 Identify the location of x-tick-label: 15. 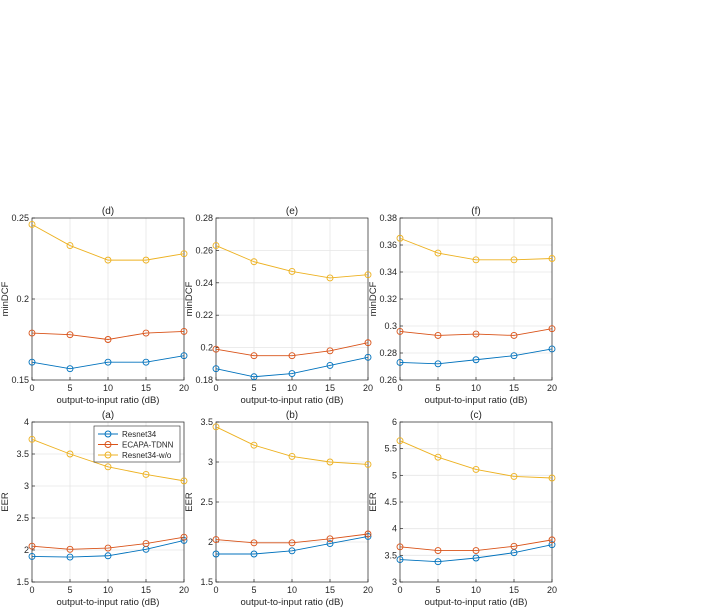
(330, 388).